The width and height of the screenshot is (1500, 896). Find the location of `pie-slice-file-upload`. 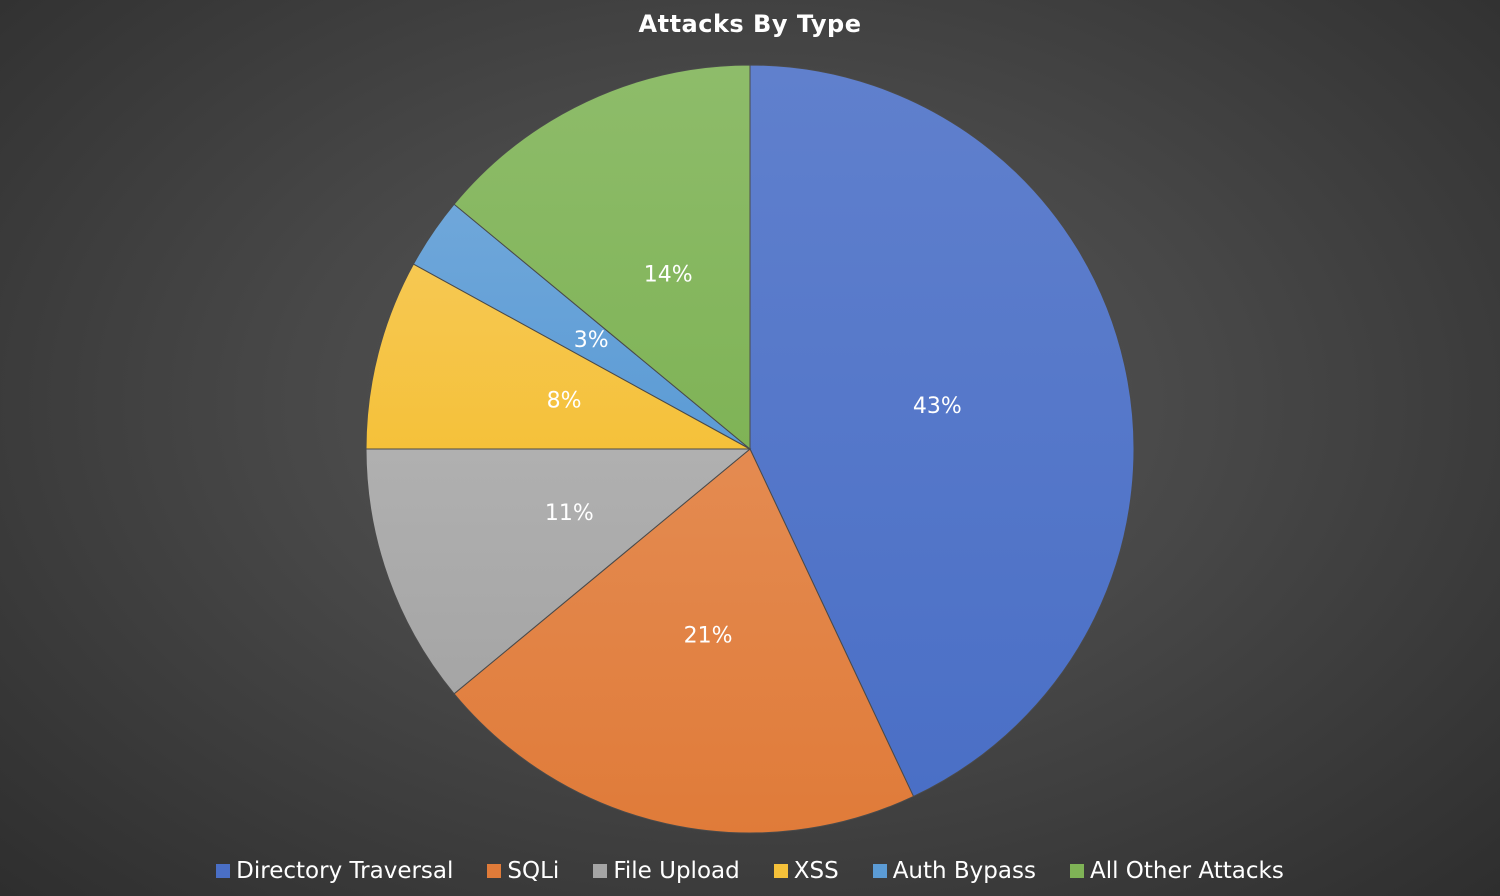

pie-slice-file-upload is located at coordinates (558, 571).